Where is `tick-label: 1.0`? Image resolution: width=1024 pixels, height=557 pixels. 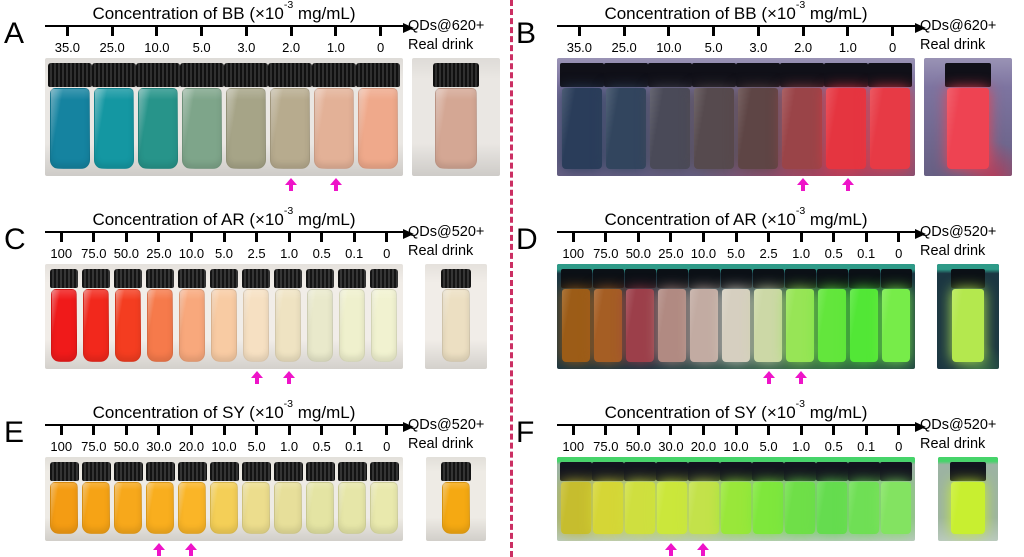 tick-label: 1.0 is located at coordinates (335, 47).